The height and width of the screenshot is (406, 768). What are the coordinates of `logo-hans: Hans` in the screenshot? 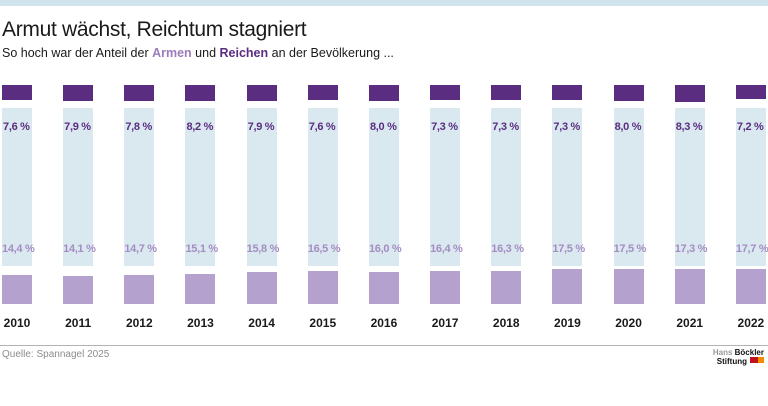 It's located at (722, 352).